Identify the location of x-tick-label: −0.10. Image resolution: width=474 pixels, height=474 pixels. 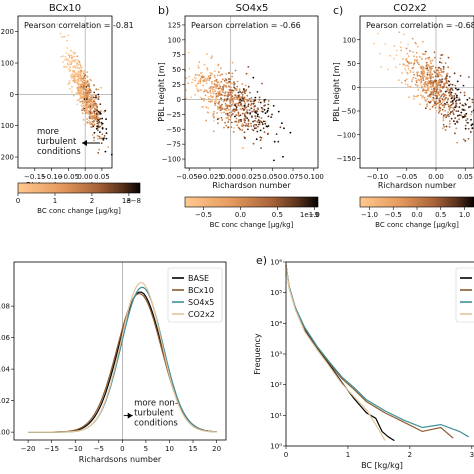
(51, 177).